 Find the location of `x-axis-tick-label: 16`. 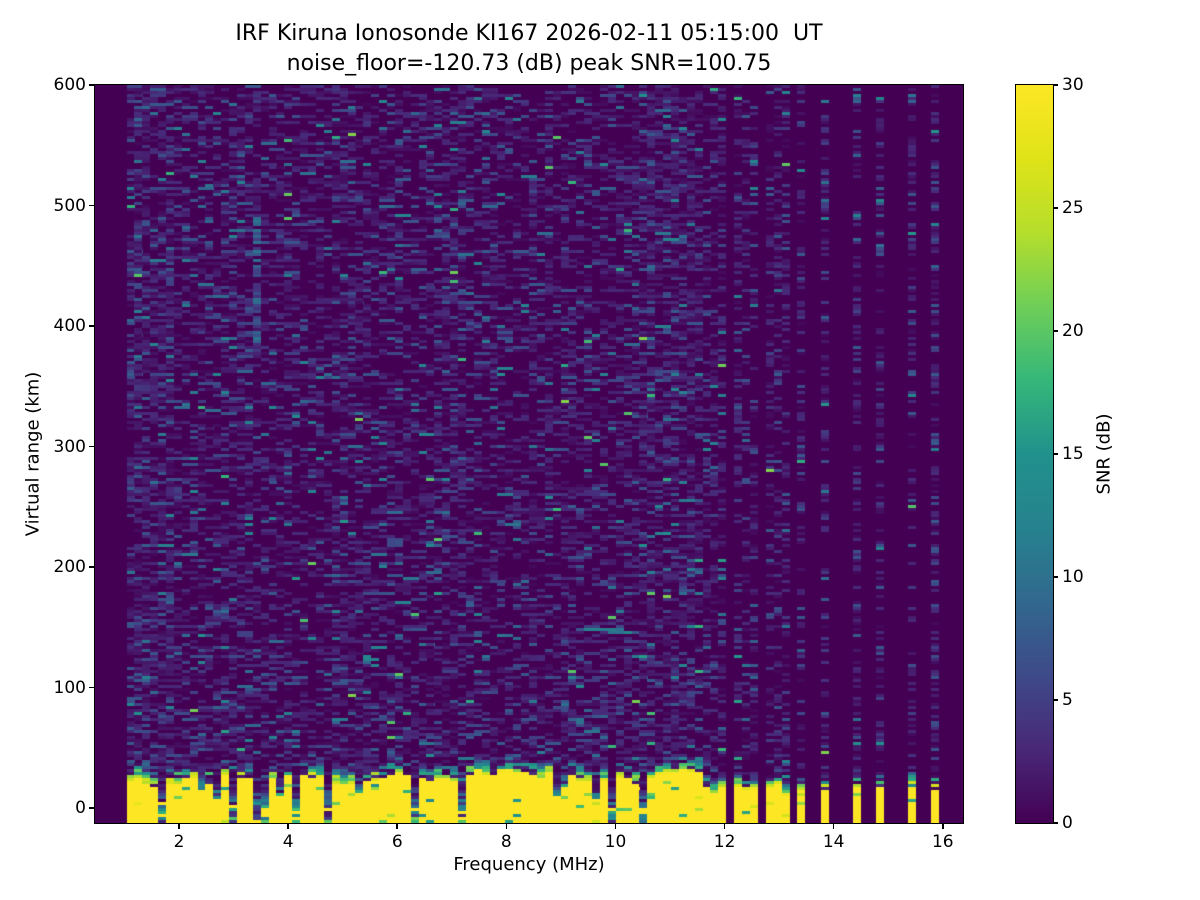

x-axis-tick-label: 16 is located at coordinates (942, 842).